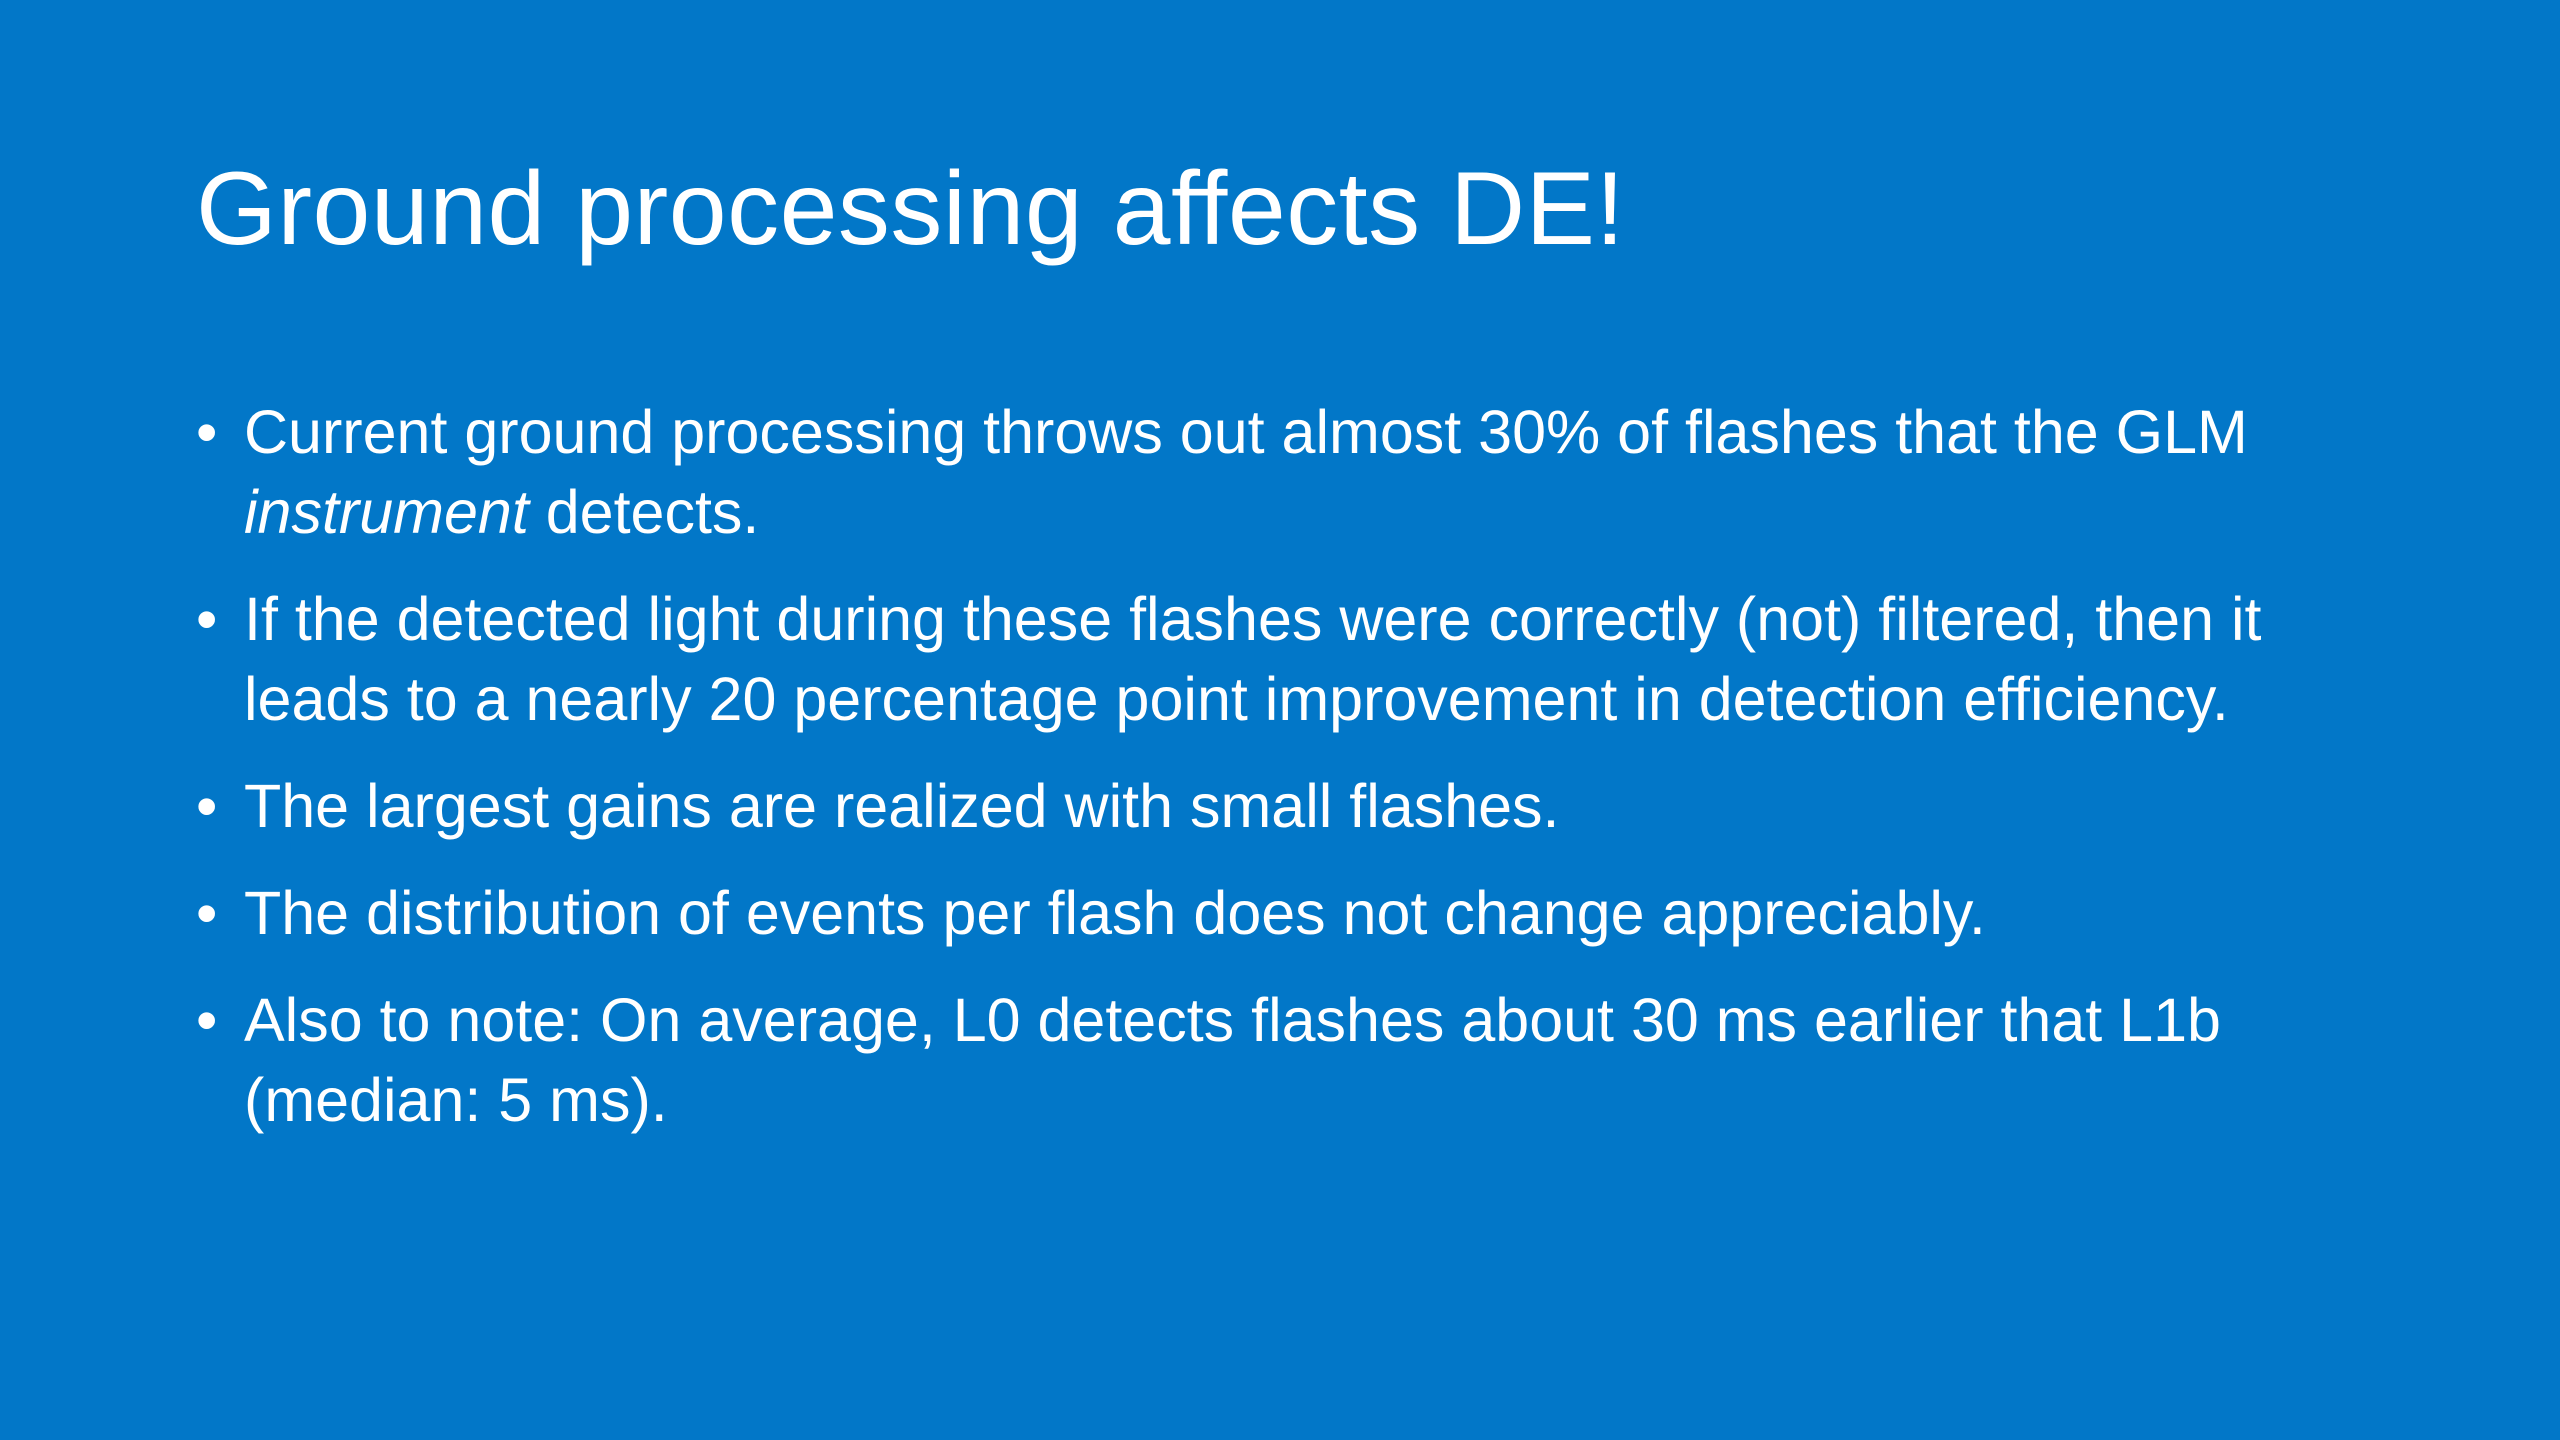  What do you see at coordinates (644, 512) in the screenshot?
I see `bullet-text-part: detects.` at bounding box center [644, 512].